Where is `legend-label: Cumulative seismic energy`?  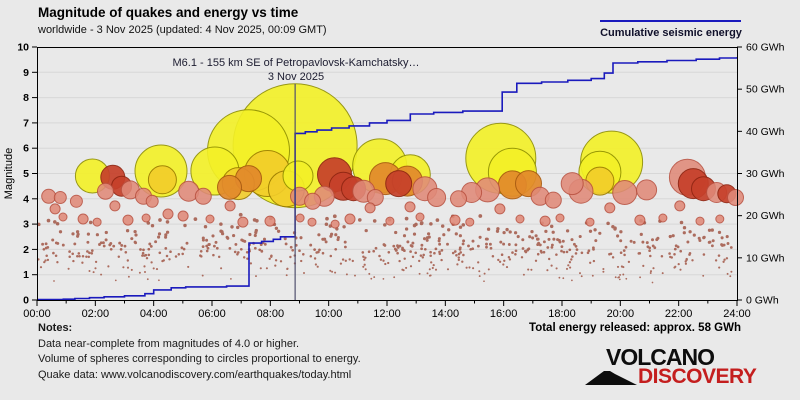
legend-label: Cumulative seismic energy is located at coordinates (671, 33).